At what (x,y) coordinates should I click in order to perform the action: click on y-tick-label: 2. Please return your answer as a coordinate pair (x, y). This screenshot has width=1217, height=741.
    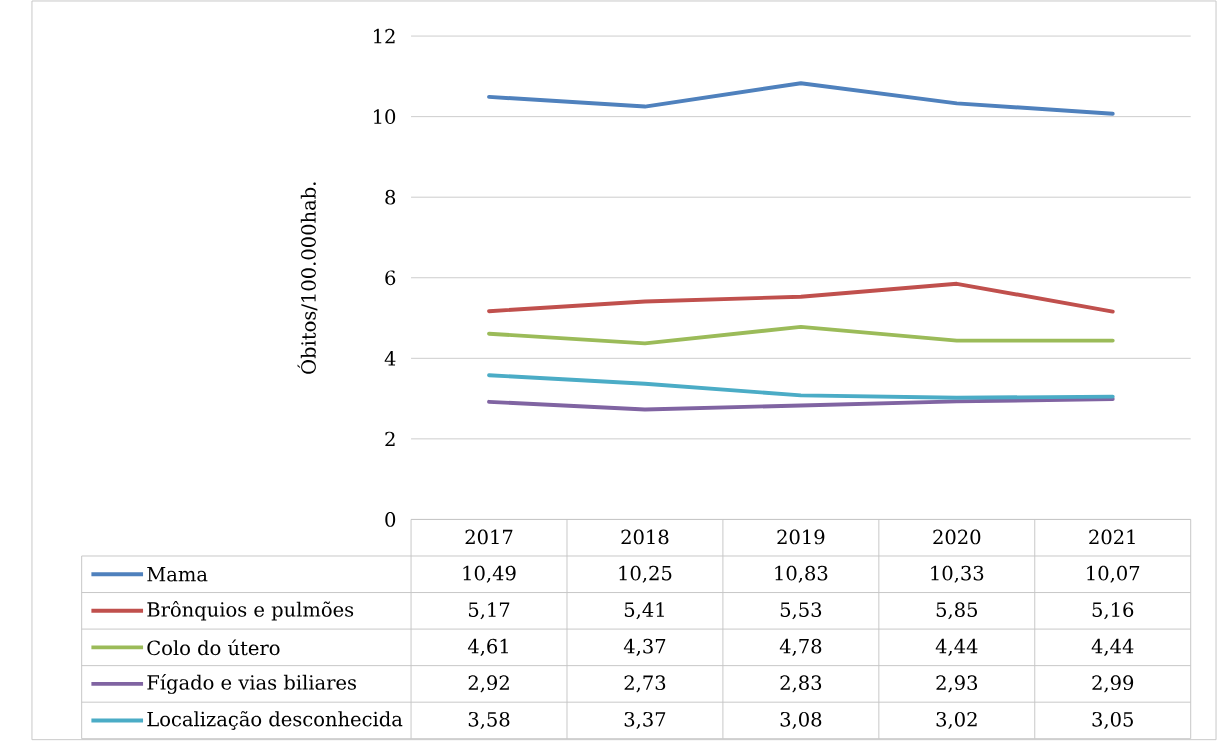
    Looking at the image, I should click on (390, 439).